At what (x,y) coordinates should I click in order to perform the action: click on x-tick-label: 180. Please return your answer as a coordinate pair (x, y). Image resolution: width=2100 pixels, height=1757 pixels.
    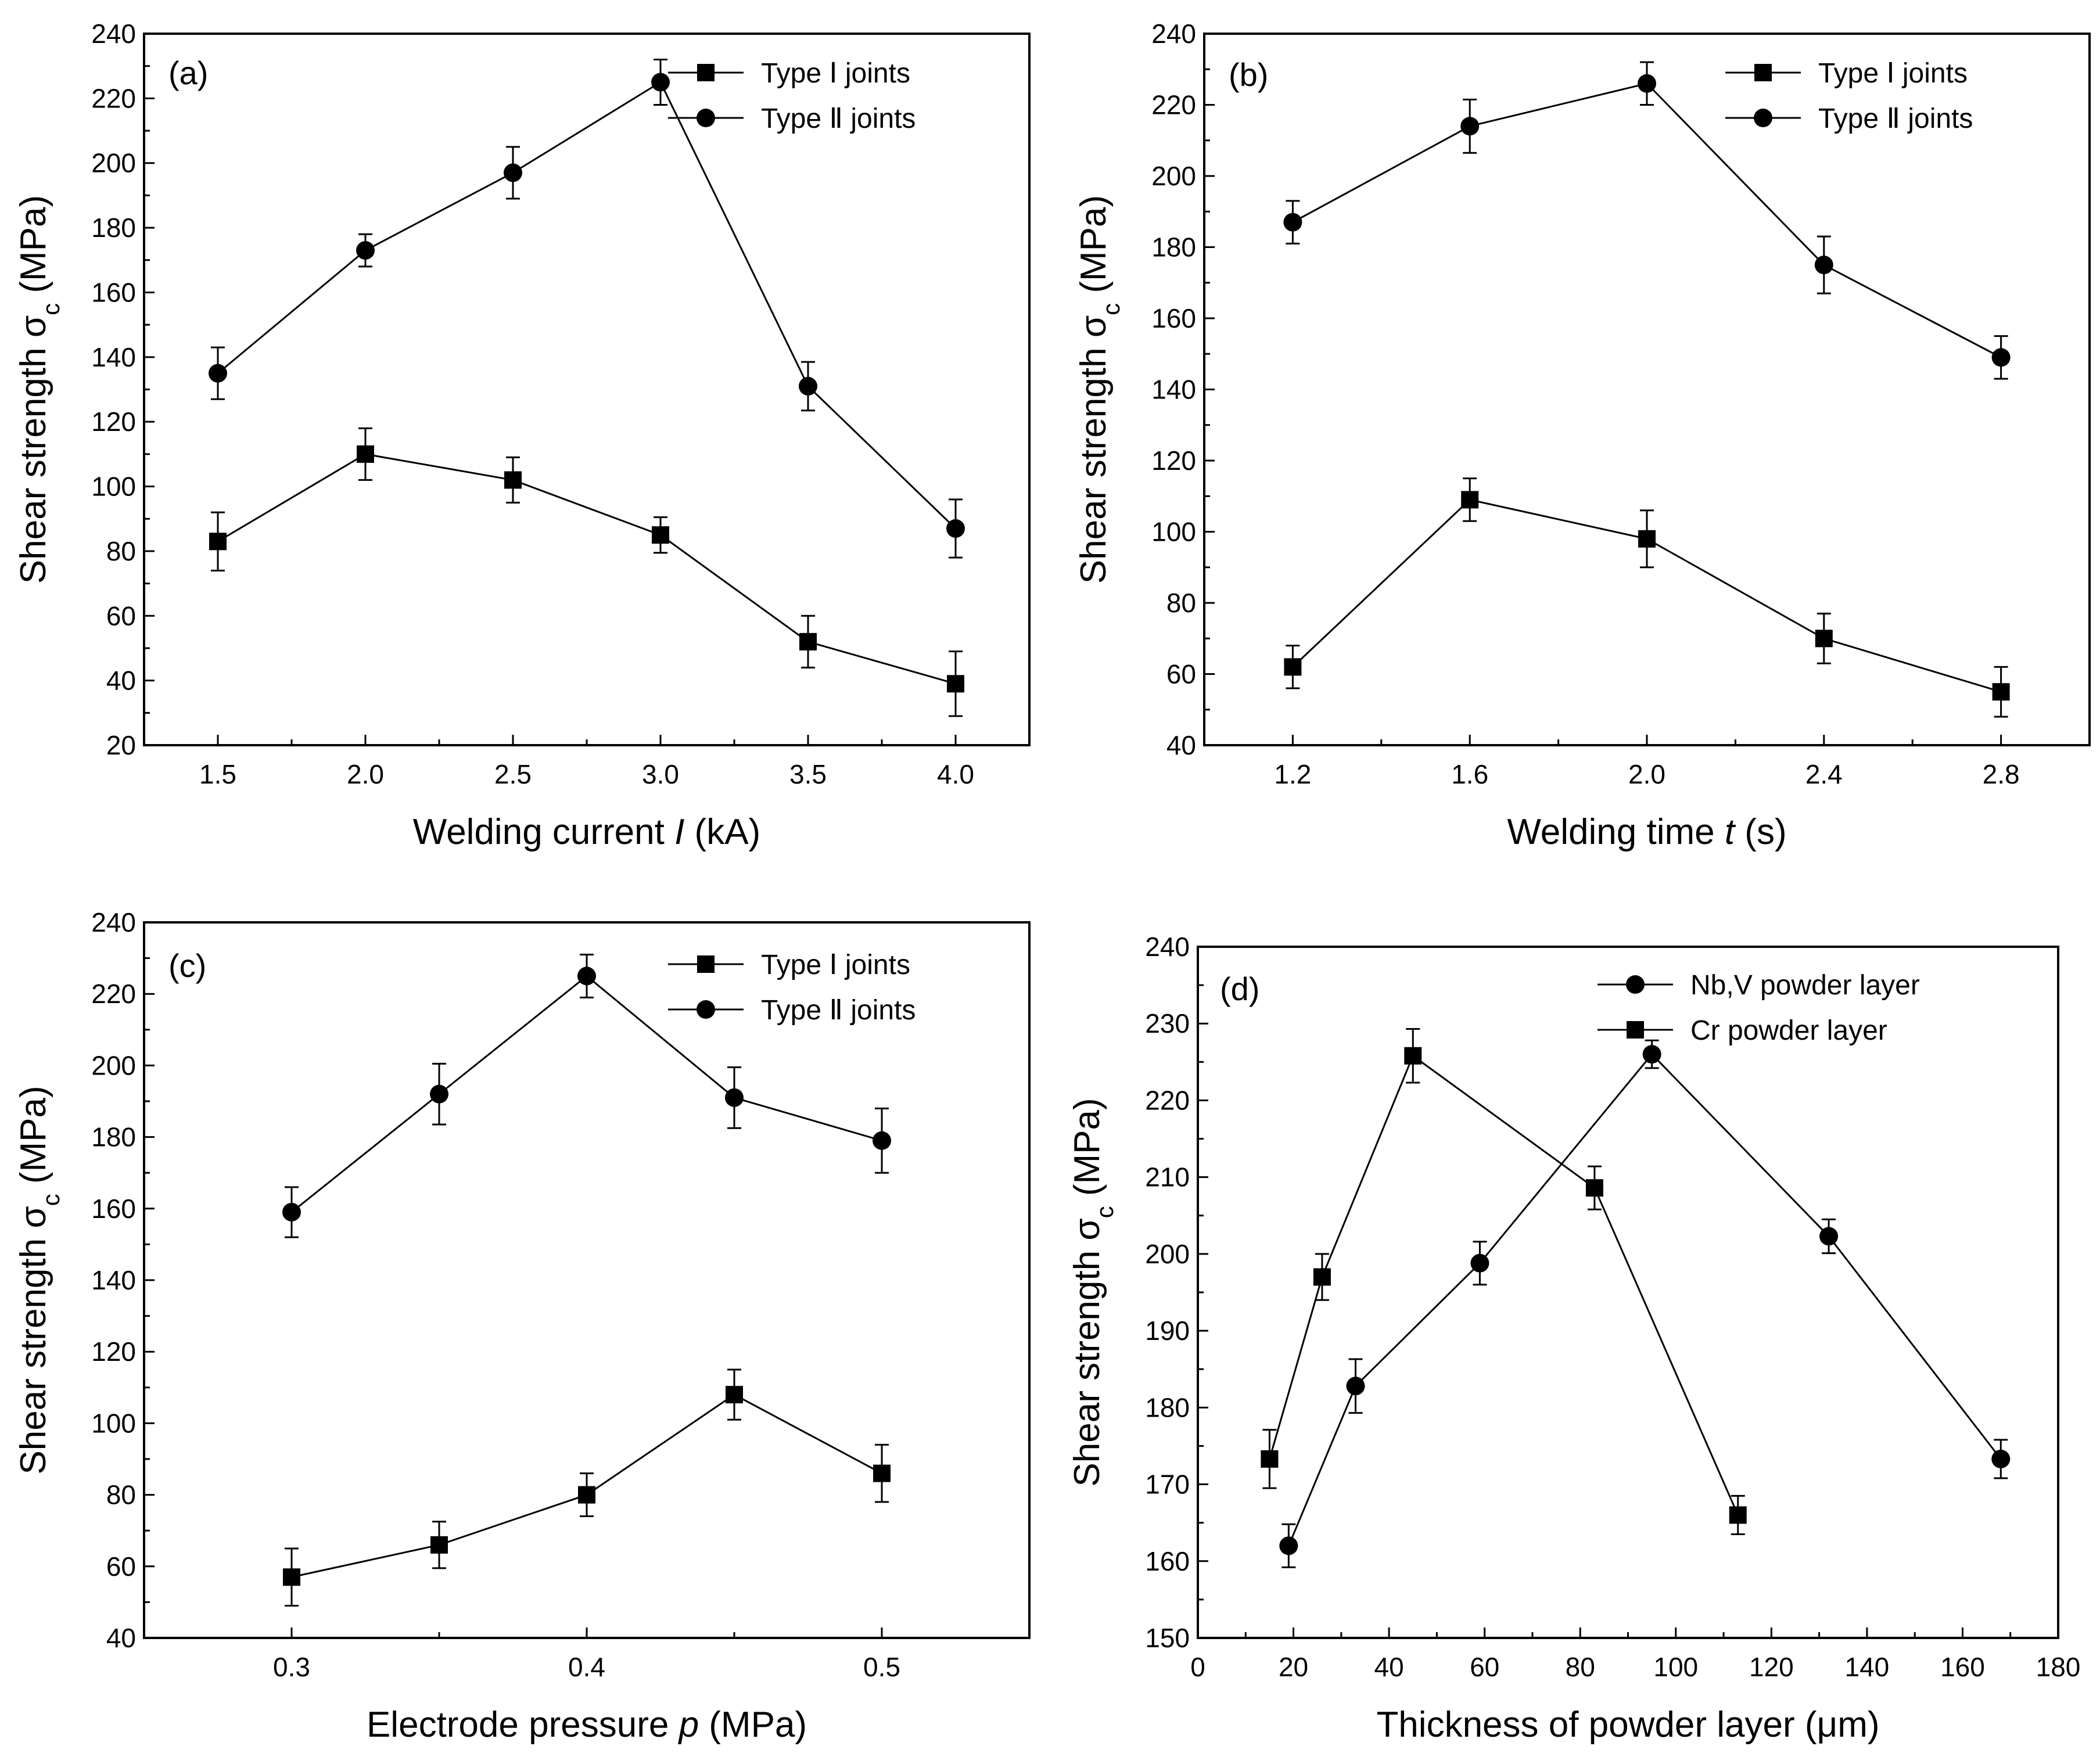
    Looking at the image, I should click on (2058, 1667).